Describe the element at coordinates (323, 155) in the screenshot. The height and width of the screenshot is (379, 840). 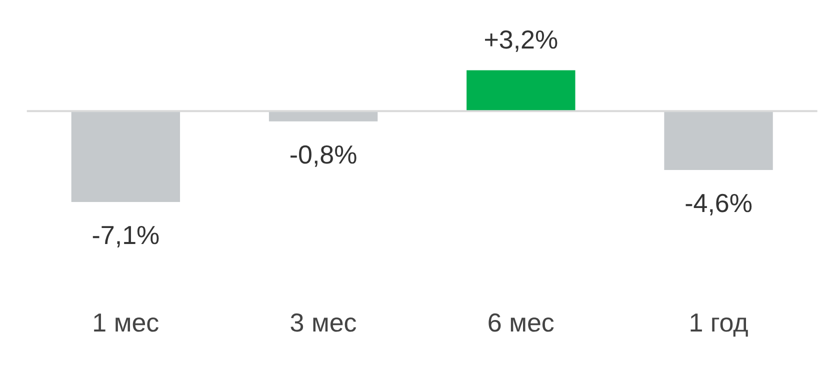
I see `data-label: -0,8%` at that location.